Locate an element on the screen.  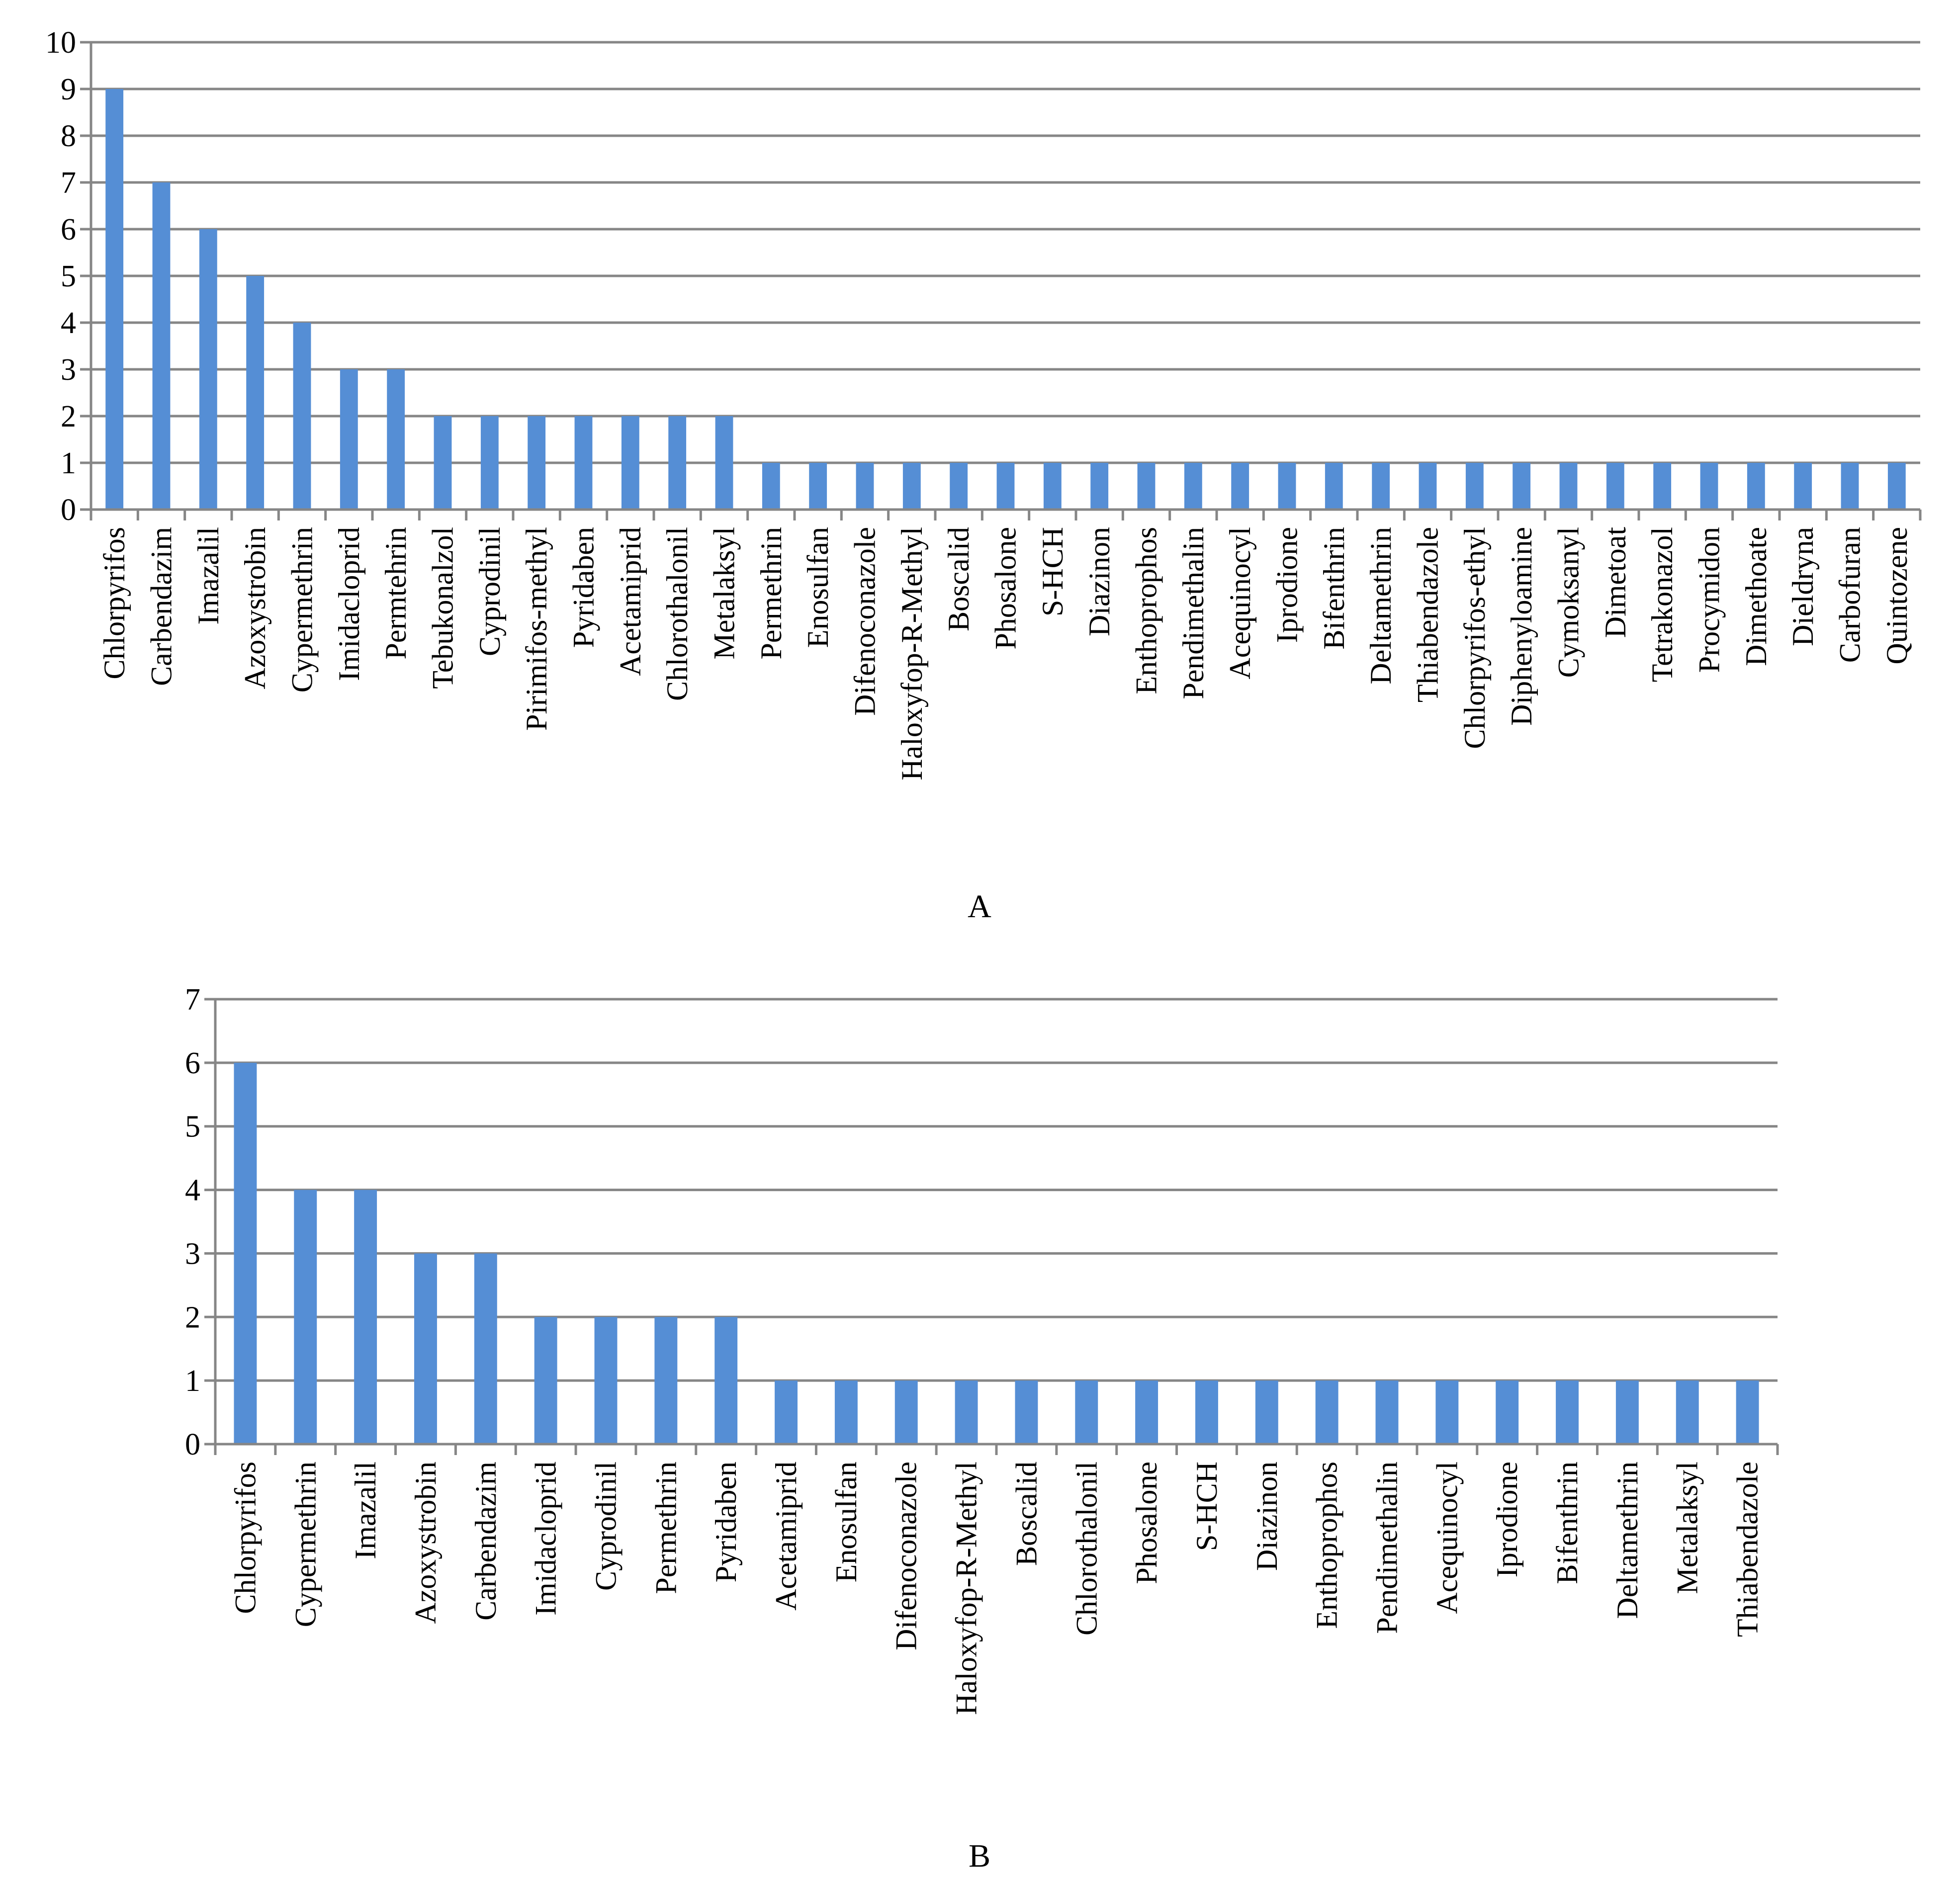
panel-a-x-tick-label: Pirimifos-methyl is located at coordinates (536, 629).